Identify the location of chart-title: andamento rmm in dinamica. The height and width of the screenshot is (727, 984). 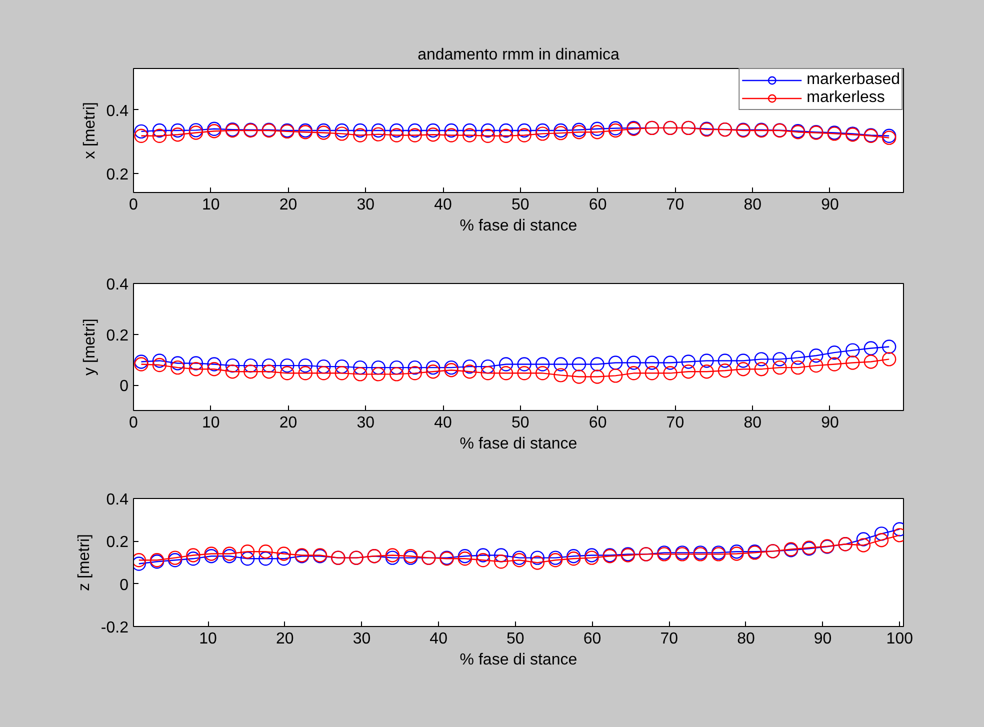
(519, 55).